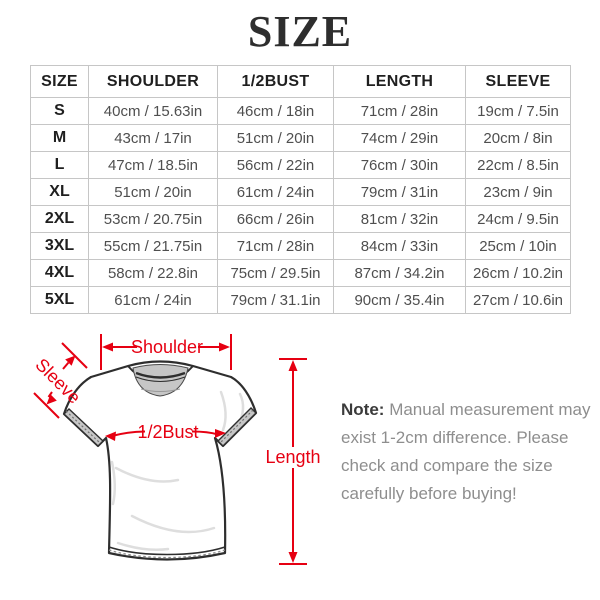 The image size is (600, 600). Describe the element at coordinates (167, 432) in the screenshot. I see `half-bust-label: 1/2Bust` at that location.